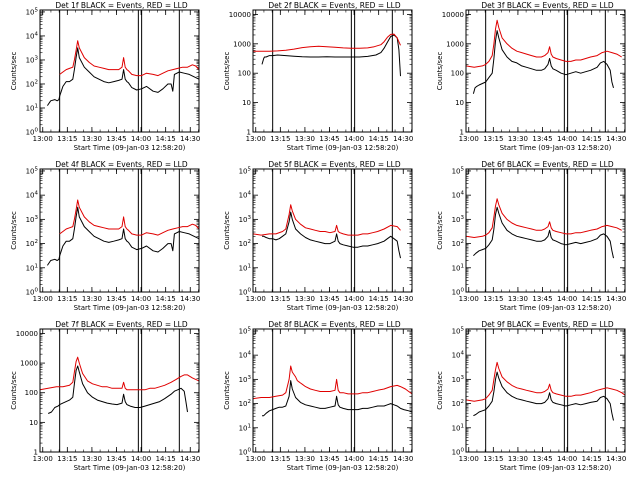 The image size is (640, 480). What do you see at coordinates (121, 164) in the screenshot?
I see `panel-title: Det 4f BLACK = Events, RED = LLD` at bounding box center [121, 164].